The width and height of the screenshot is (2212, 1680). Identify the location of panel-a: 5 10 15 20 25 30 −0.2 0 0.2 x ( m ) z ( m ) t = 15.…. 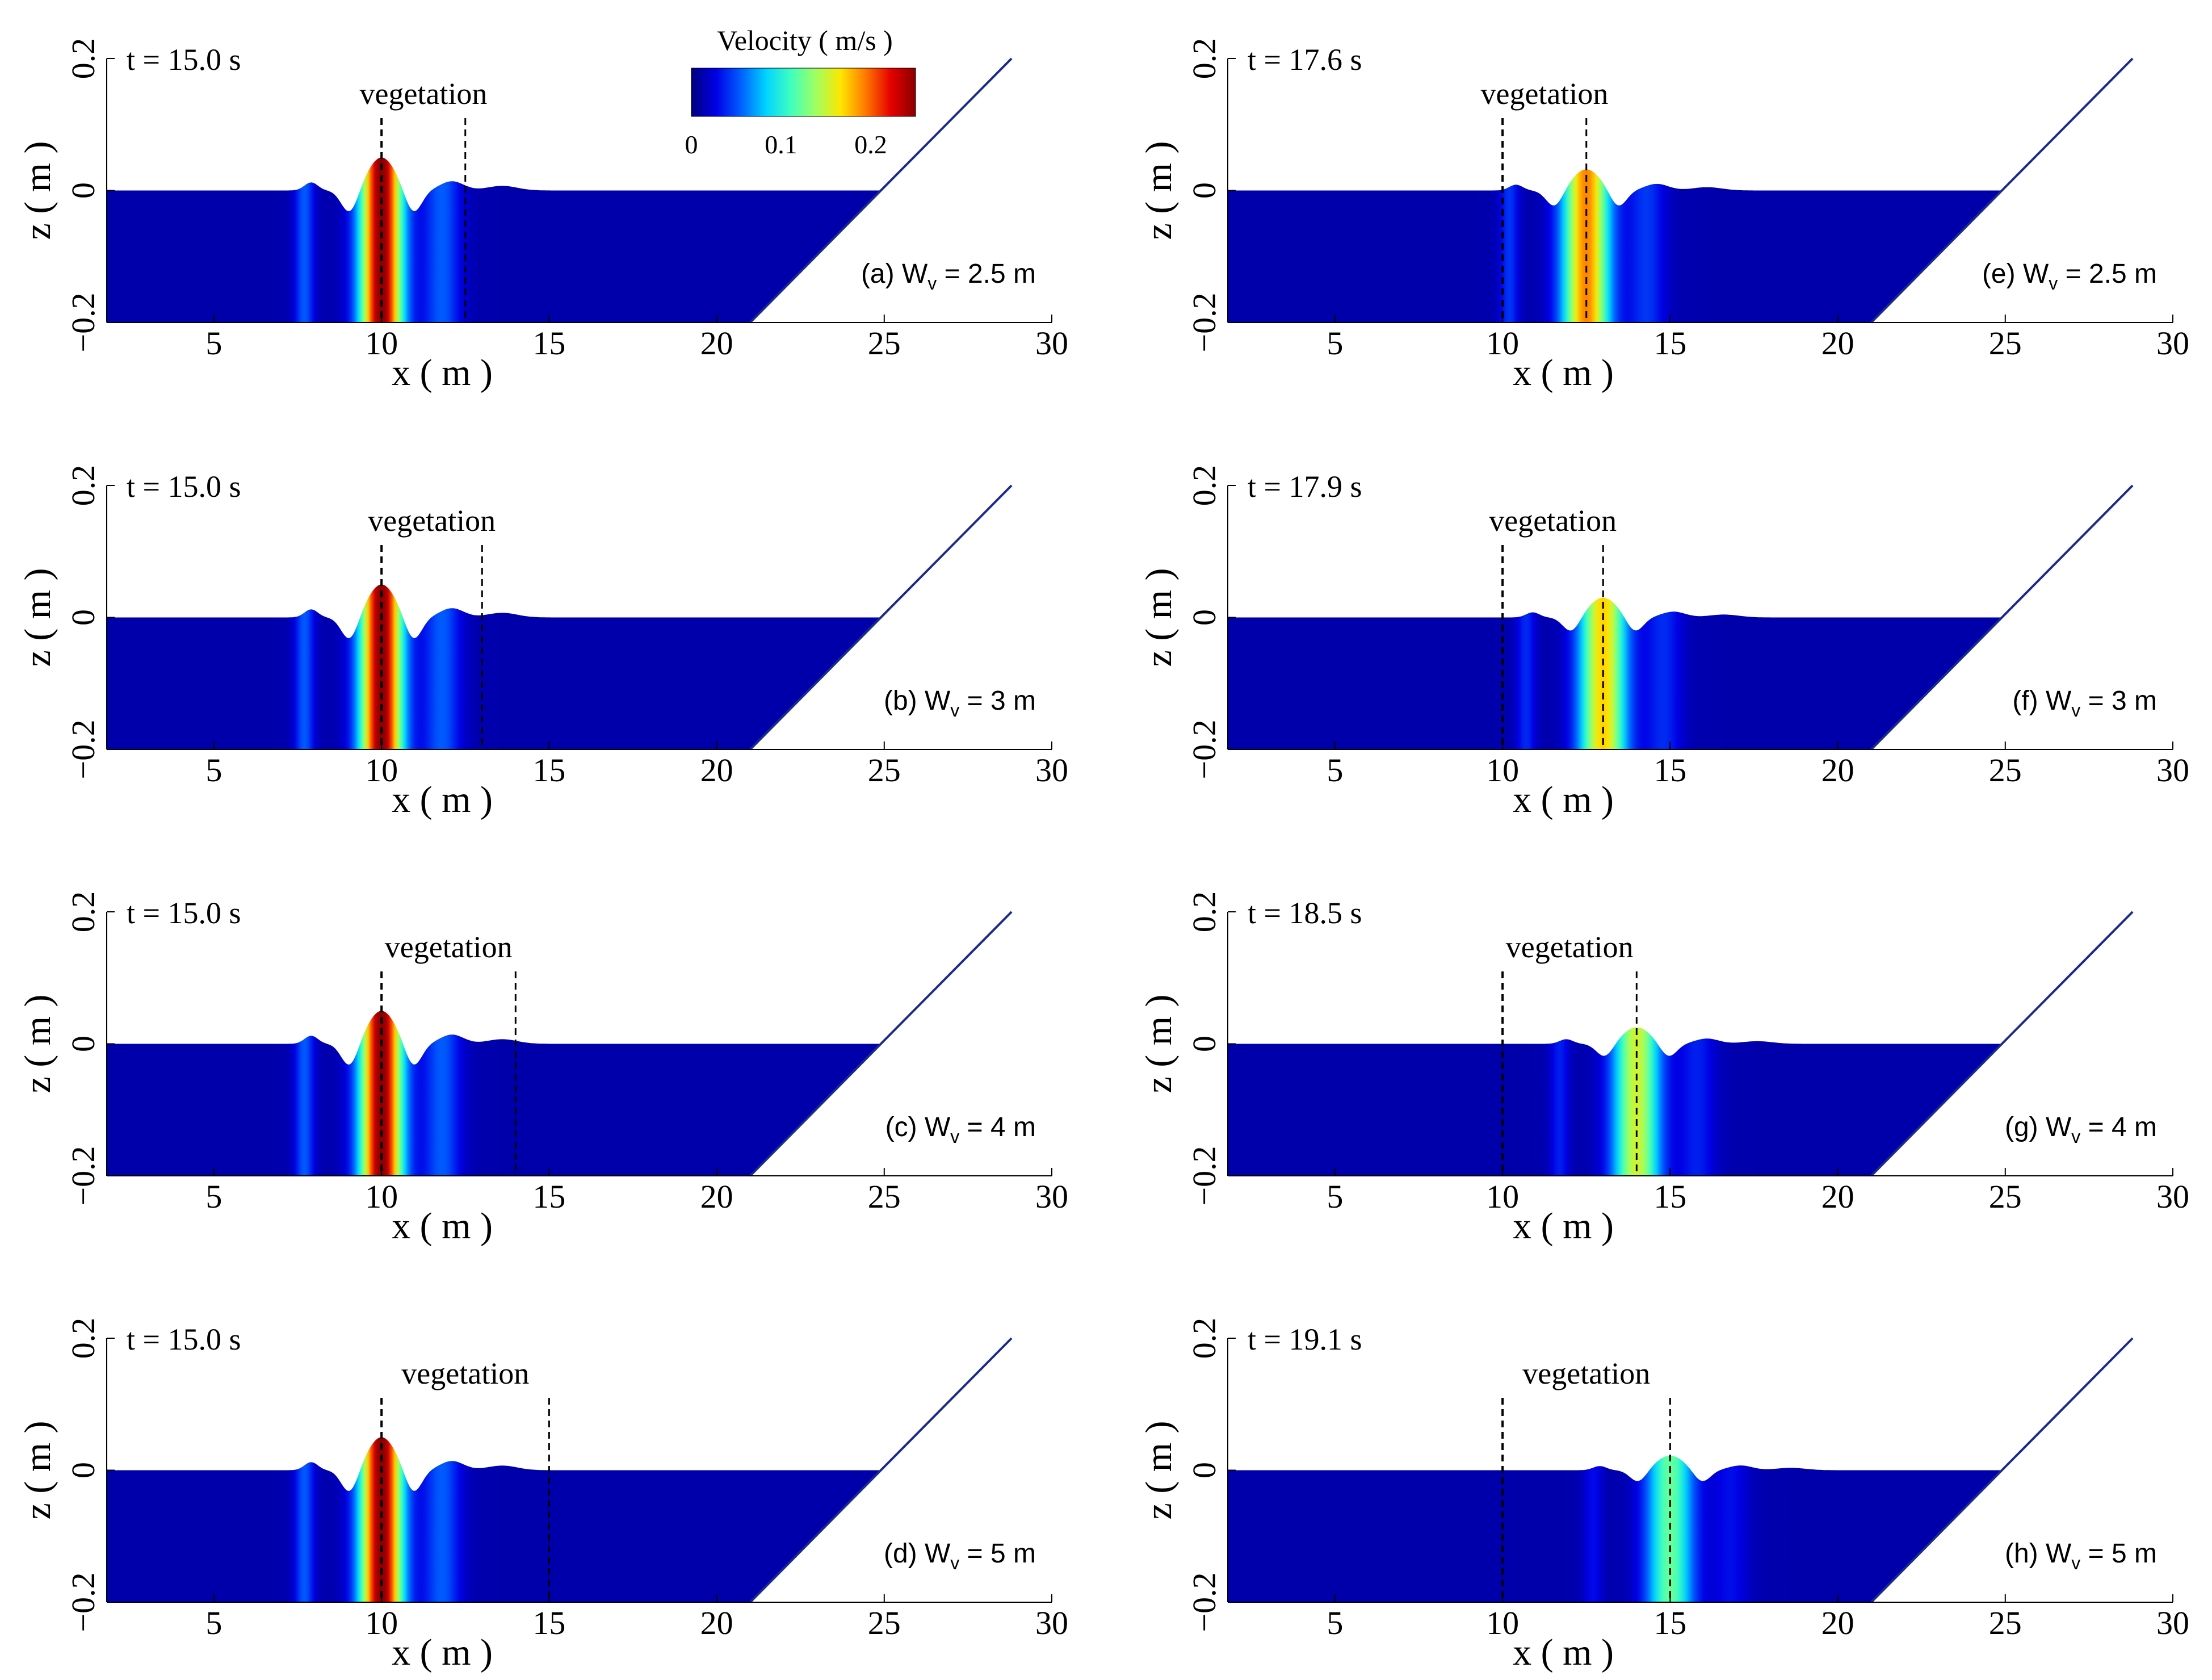
(542, 216).